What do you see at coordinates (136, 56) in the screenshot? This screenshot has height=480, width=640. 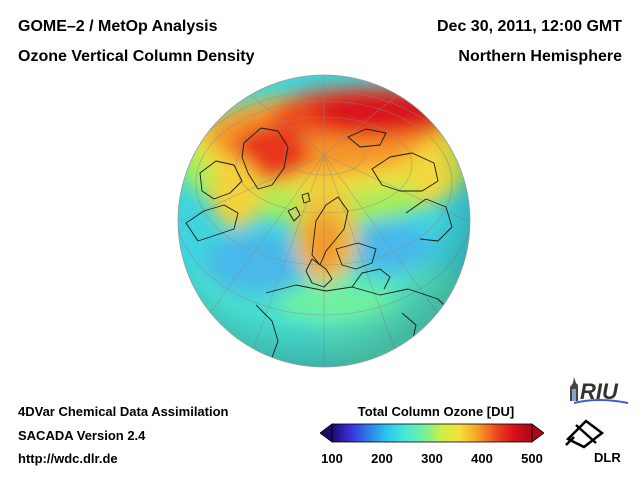 I see `title-line-2: Ozone Vertical Column Density` at bounding box center [136, 56].